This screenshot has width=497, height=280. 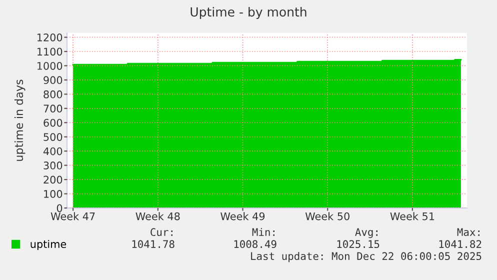 I want to click on chart-title: Uptime - by month, so click(x=248, y=13).